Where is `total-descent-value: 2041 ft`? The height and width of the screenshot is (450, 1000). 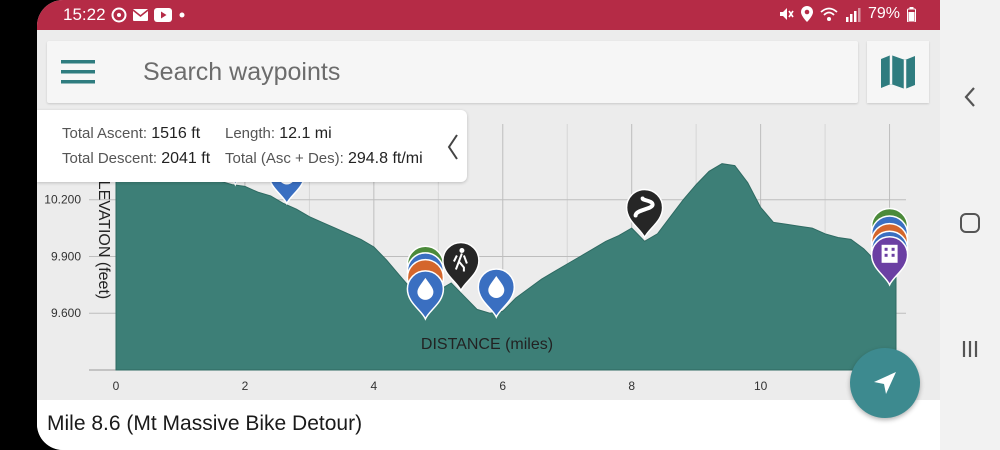 total-descent-value: 2041 ft is located at coordinates (186, 158).